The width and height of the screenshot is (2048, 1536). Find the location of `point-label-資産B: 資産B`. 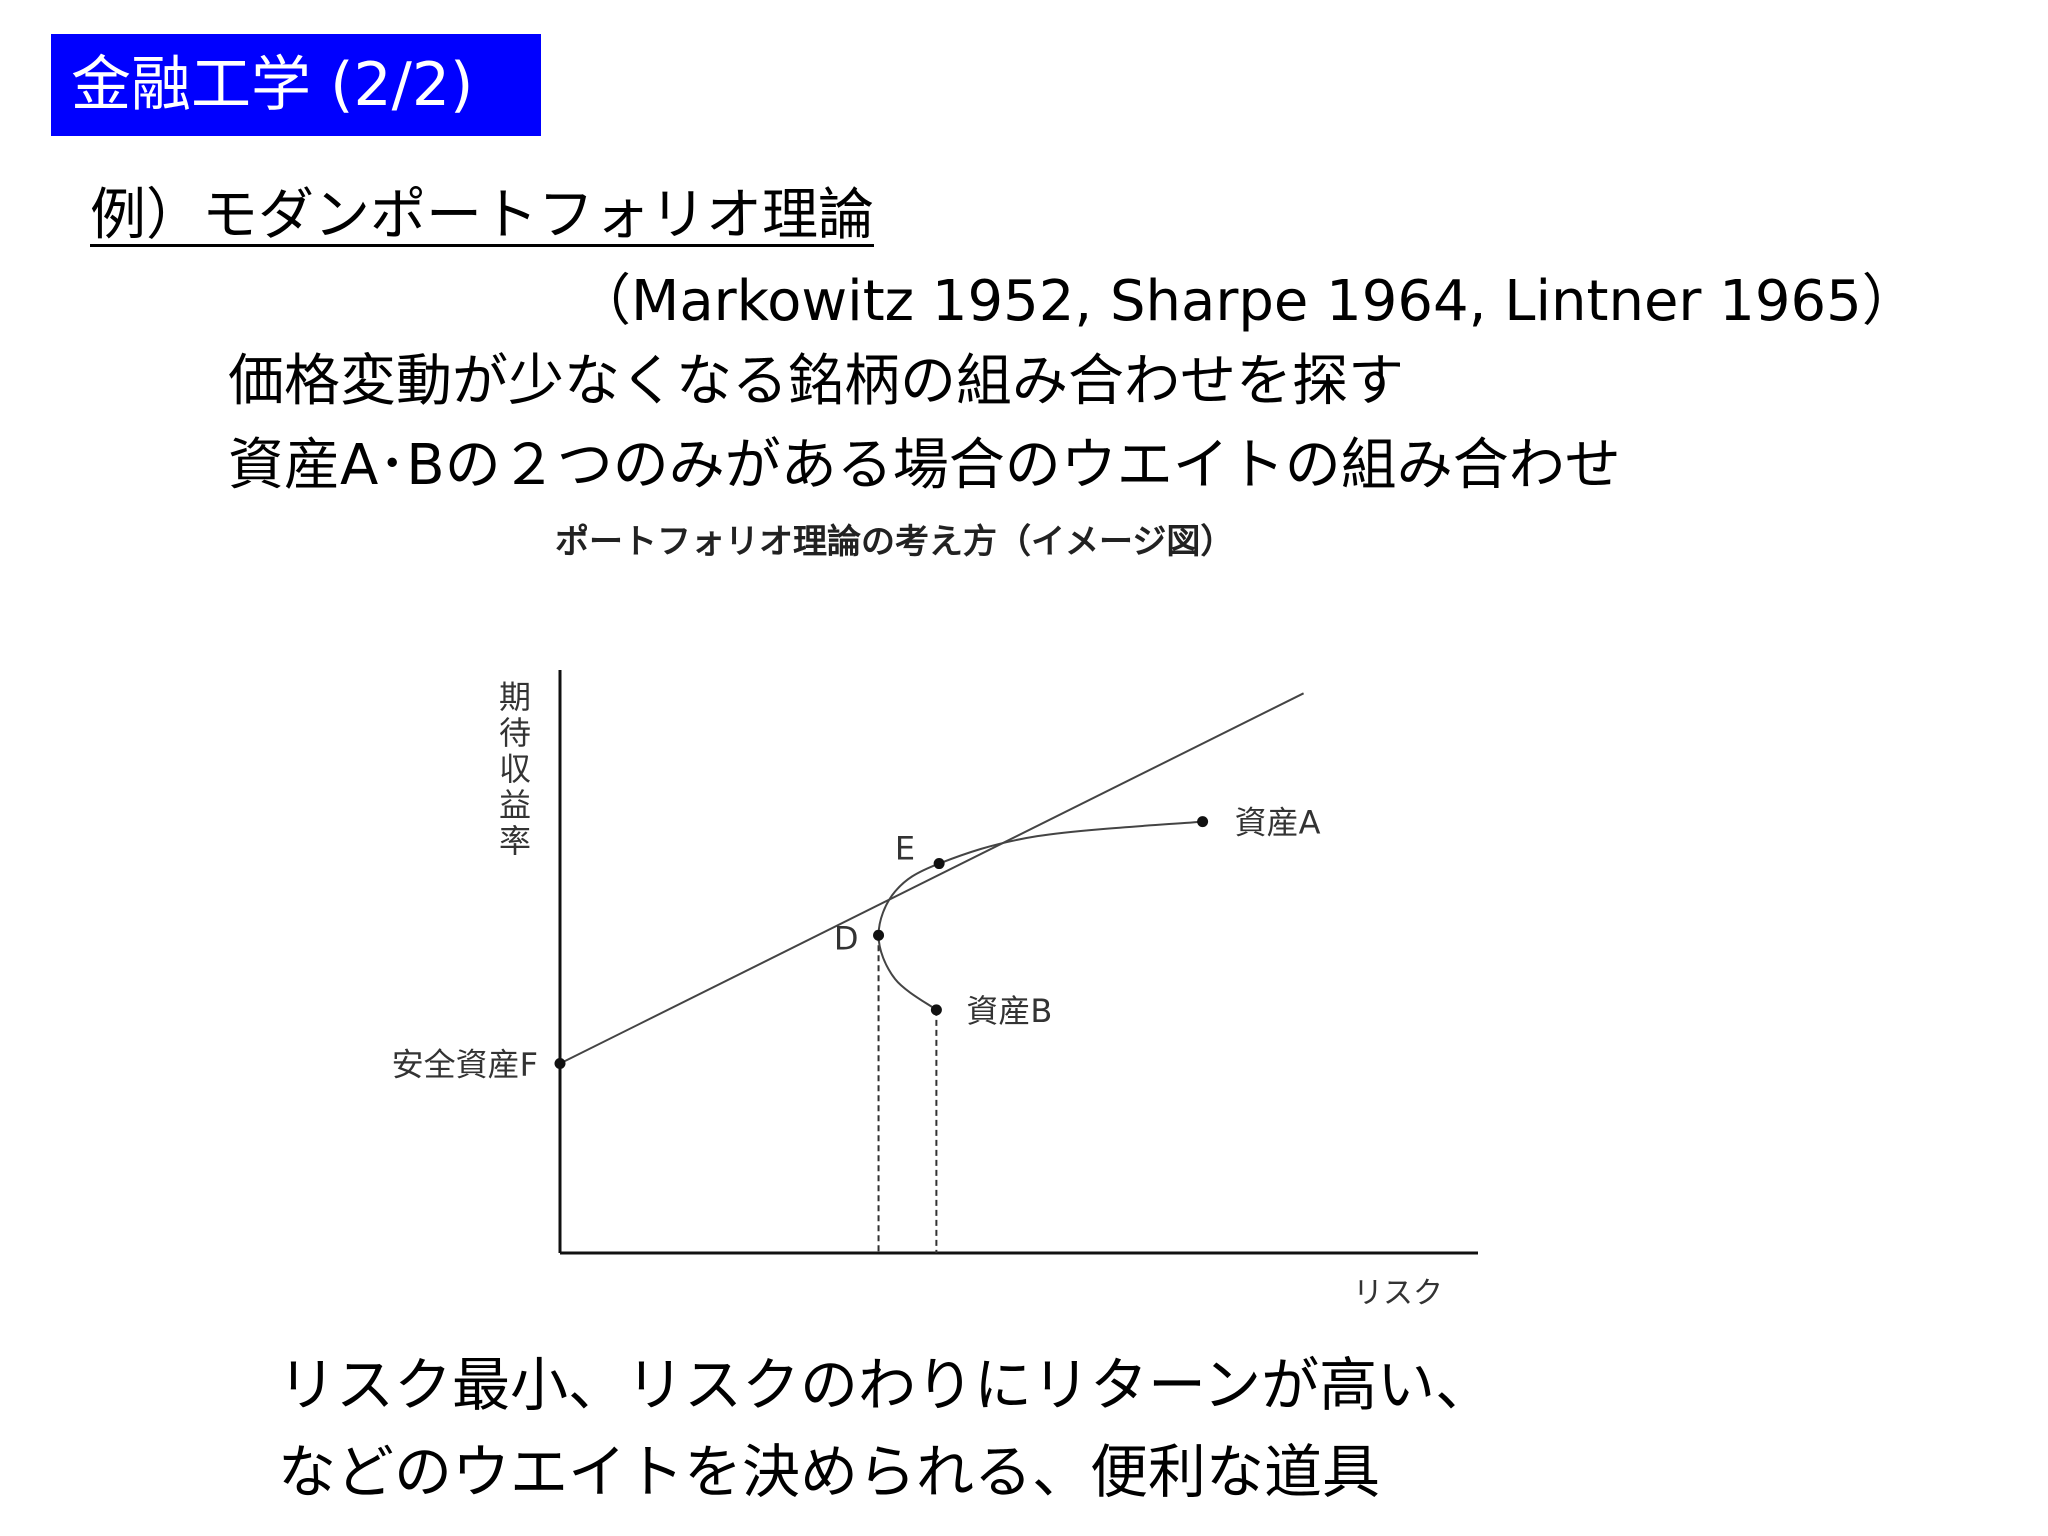

point-label-資産B: 資産B is located at coordinates (1009, 1011).